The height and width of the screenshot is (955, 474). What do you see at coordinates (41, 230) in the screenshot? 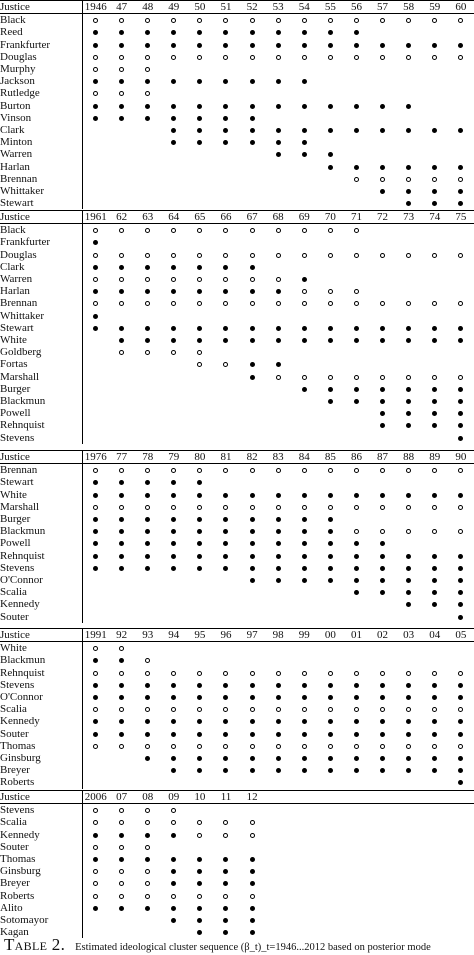
I see `justice-name: Black` at bounding box center [41, 230].